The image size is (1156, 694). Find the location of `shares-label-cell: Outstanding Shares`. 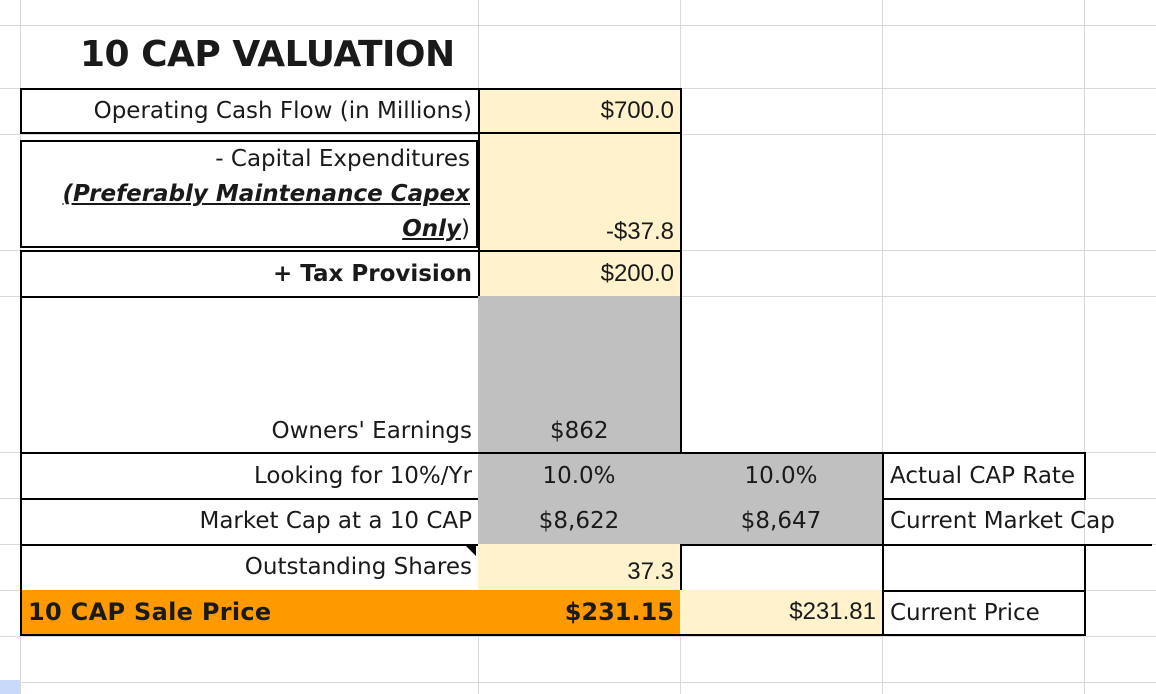

shares-label-cell: Outstanding Shares is located at coordinates (250, 568).